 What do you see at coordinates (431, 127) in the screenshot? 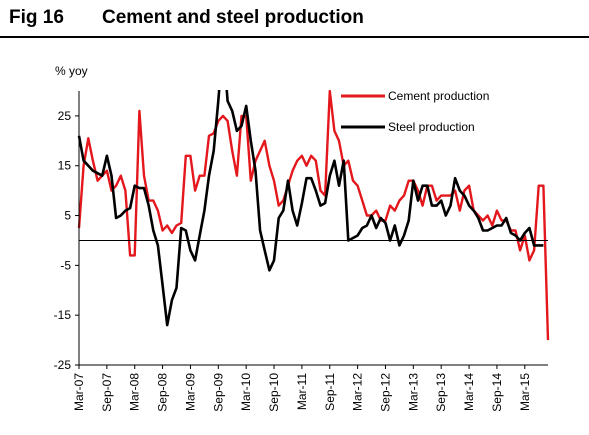
I see `legend-label-steel: Steel production` at bounding box center [431, 127].